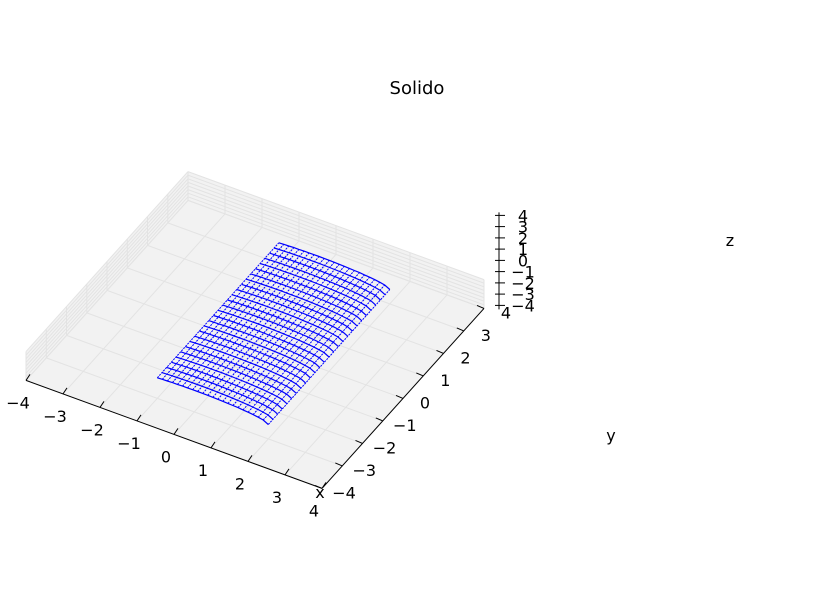 This screenshot has height=615, width=815. What do you see at coordinates (129, 443) in the screenshot?
I see `x-tick-label: −1` at bounding box center [129, 443].